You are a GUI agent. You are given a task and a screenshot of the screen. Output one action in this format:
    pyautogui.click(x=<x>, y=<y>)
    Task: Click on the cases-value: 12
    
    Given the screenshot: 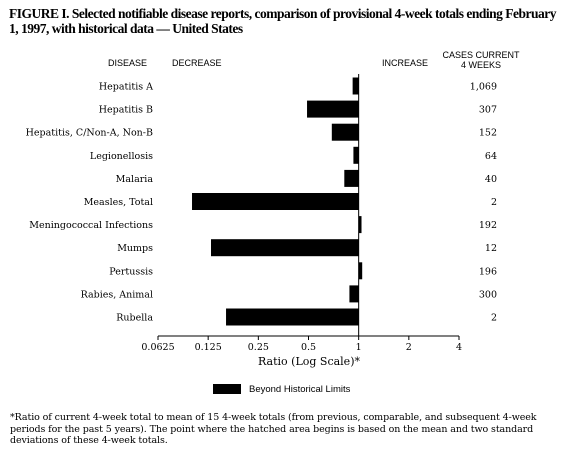 What is the action you would take?
    pyautogui.click(x=491, y=248)
    